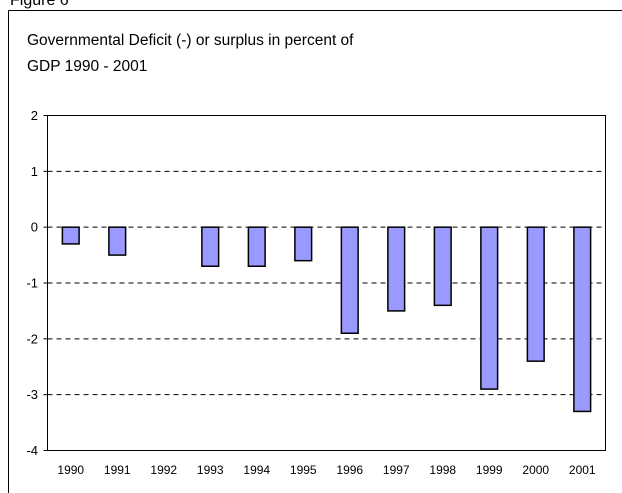 Image resolution: width=622 pixels, height=493 pixels. Describe the element at coordinates (442, 470) in the screenshot. I see `x-tick-label: 1998` at that location.